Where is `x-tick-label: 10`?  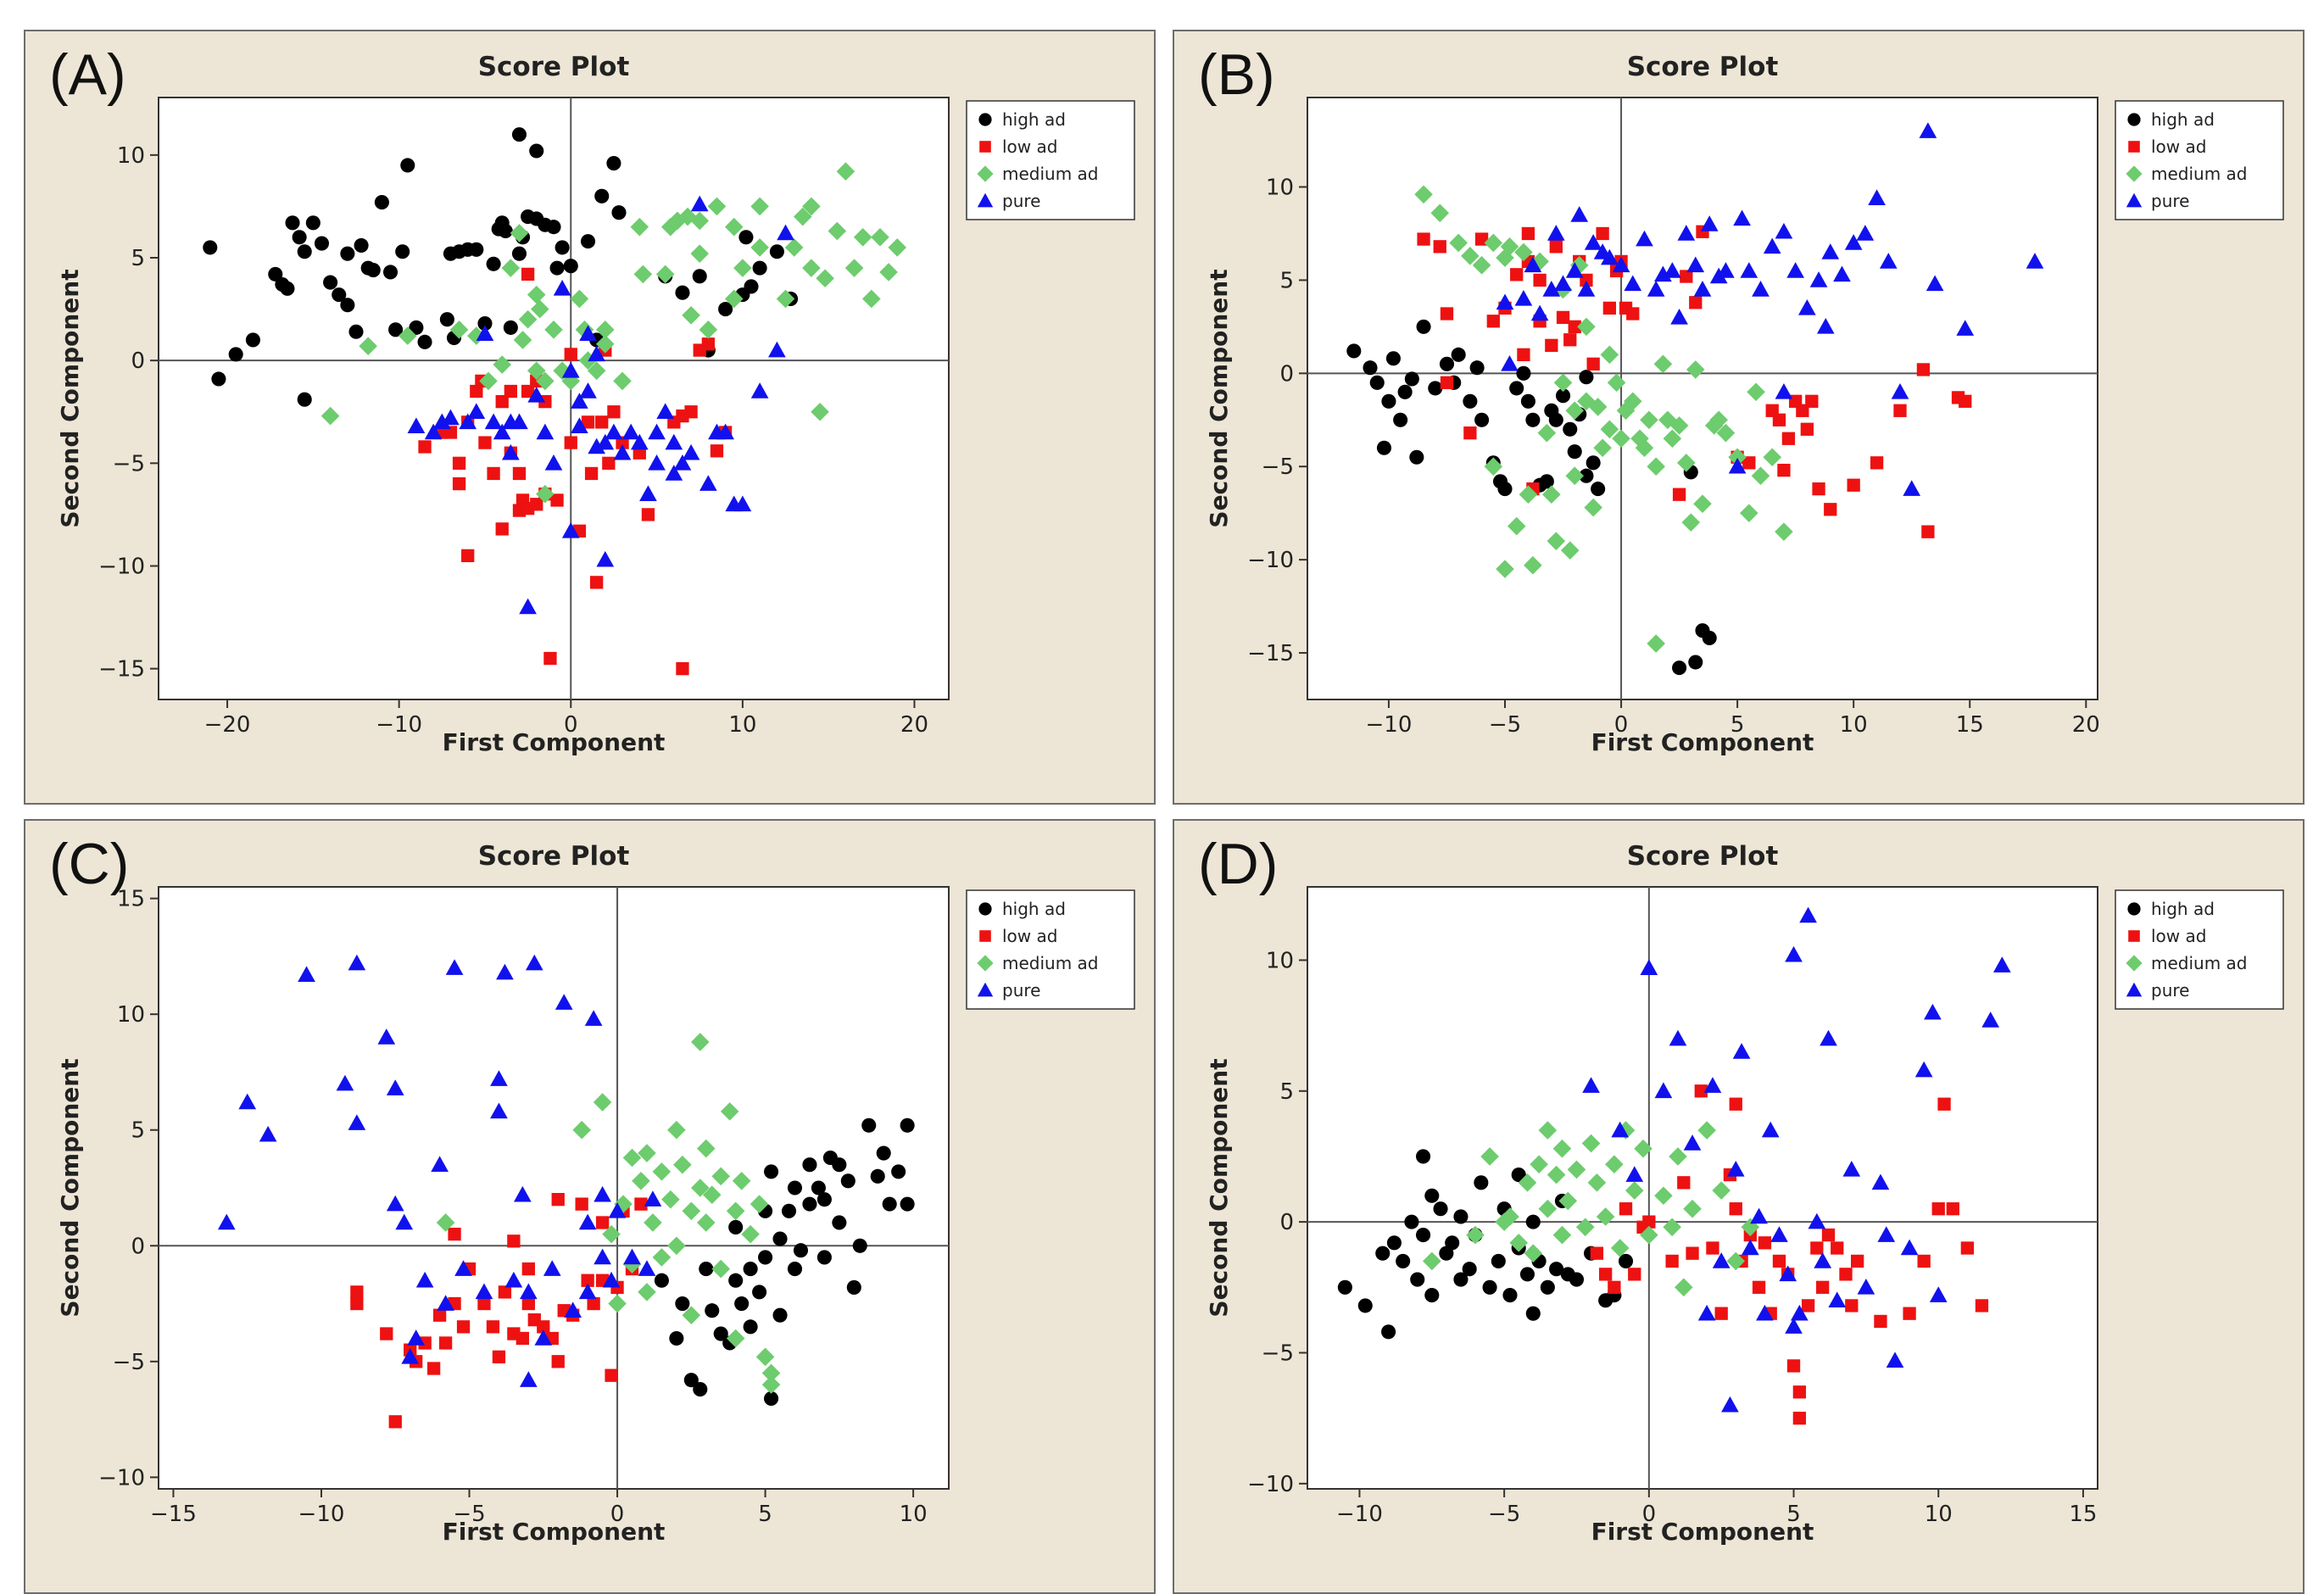
x-tick-label: 10 is located at coordinates (742, 725).